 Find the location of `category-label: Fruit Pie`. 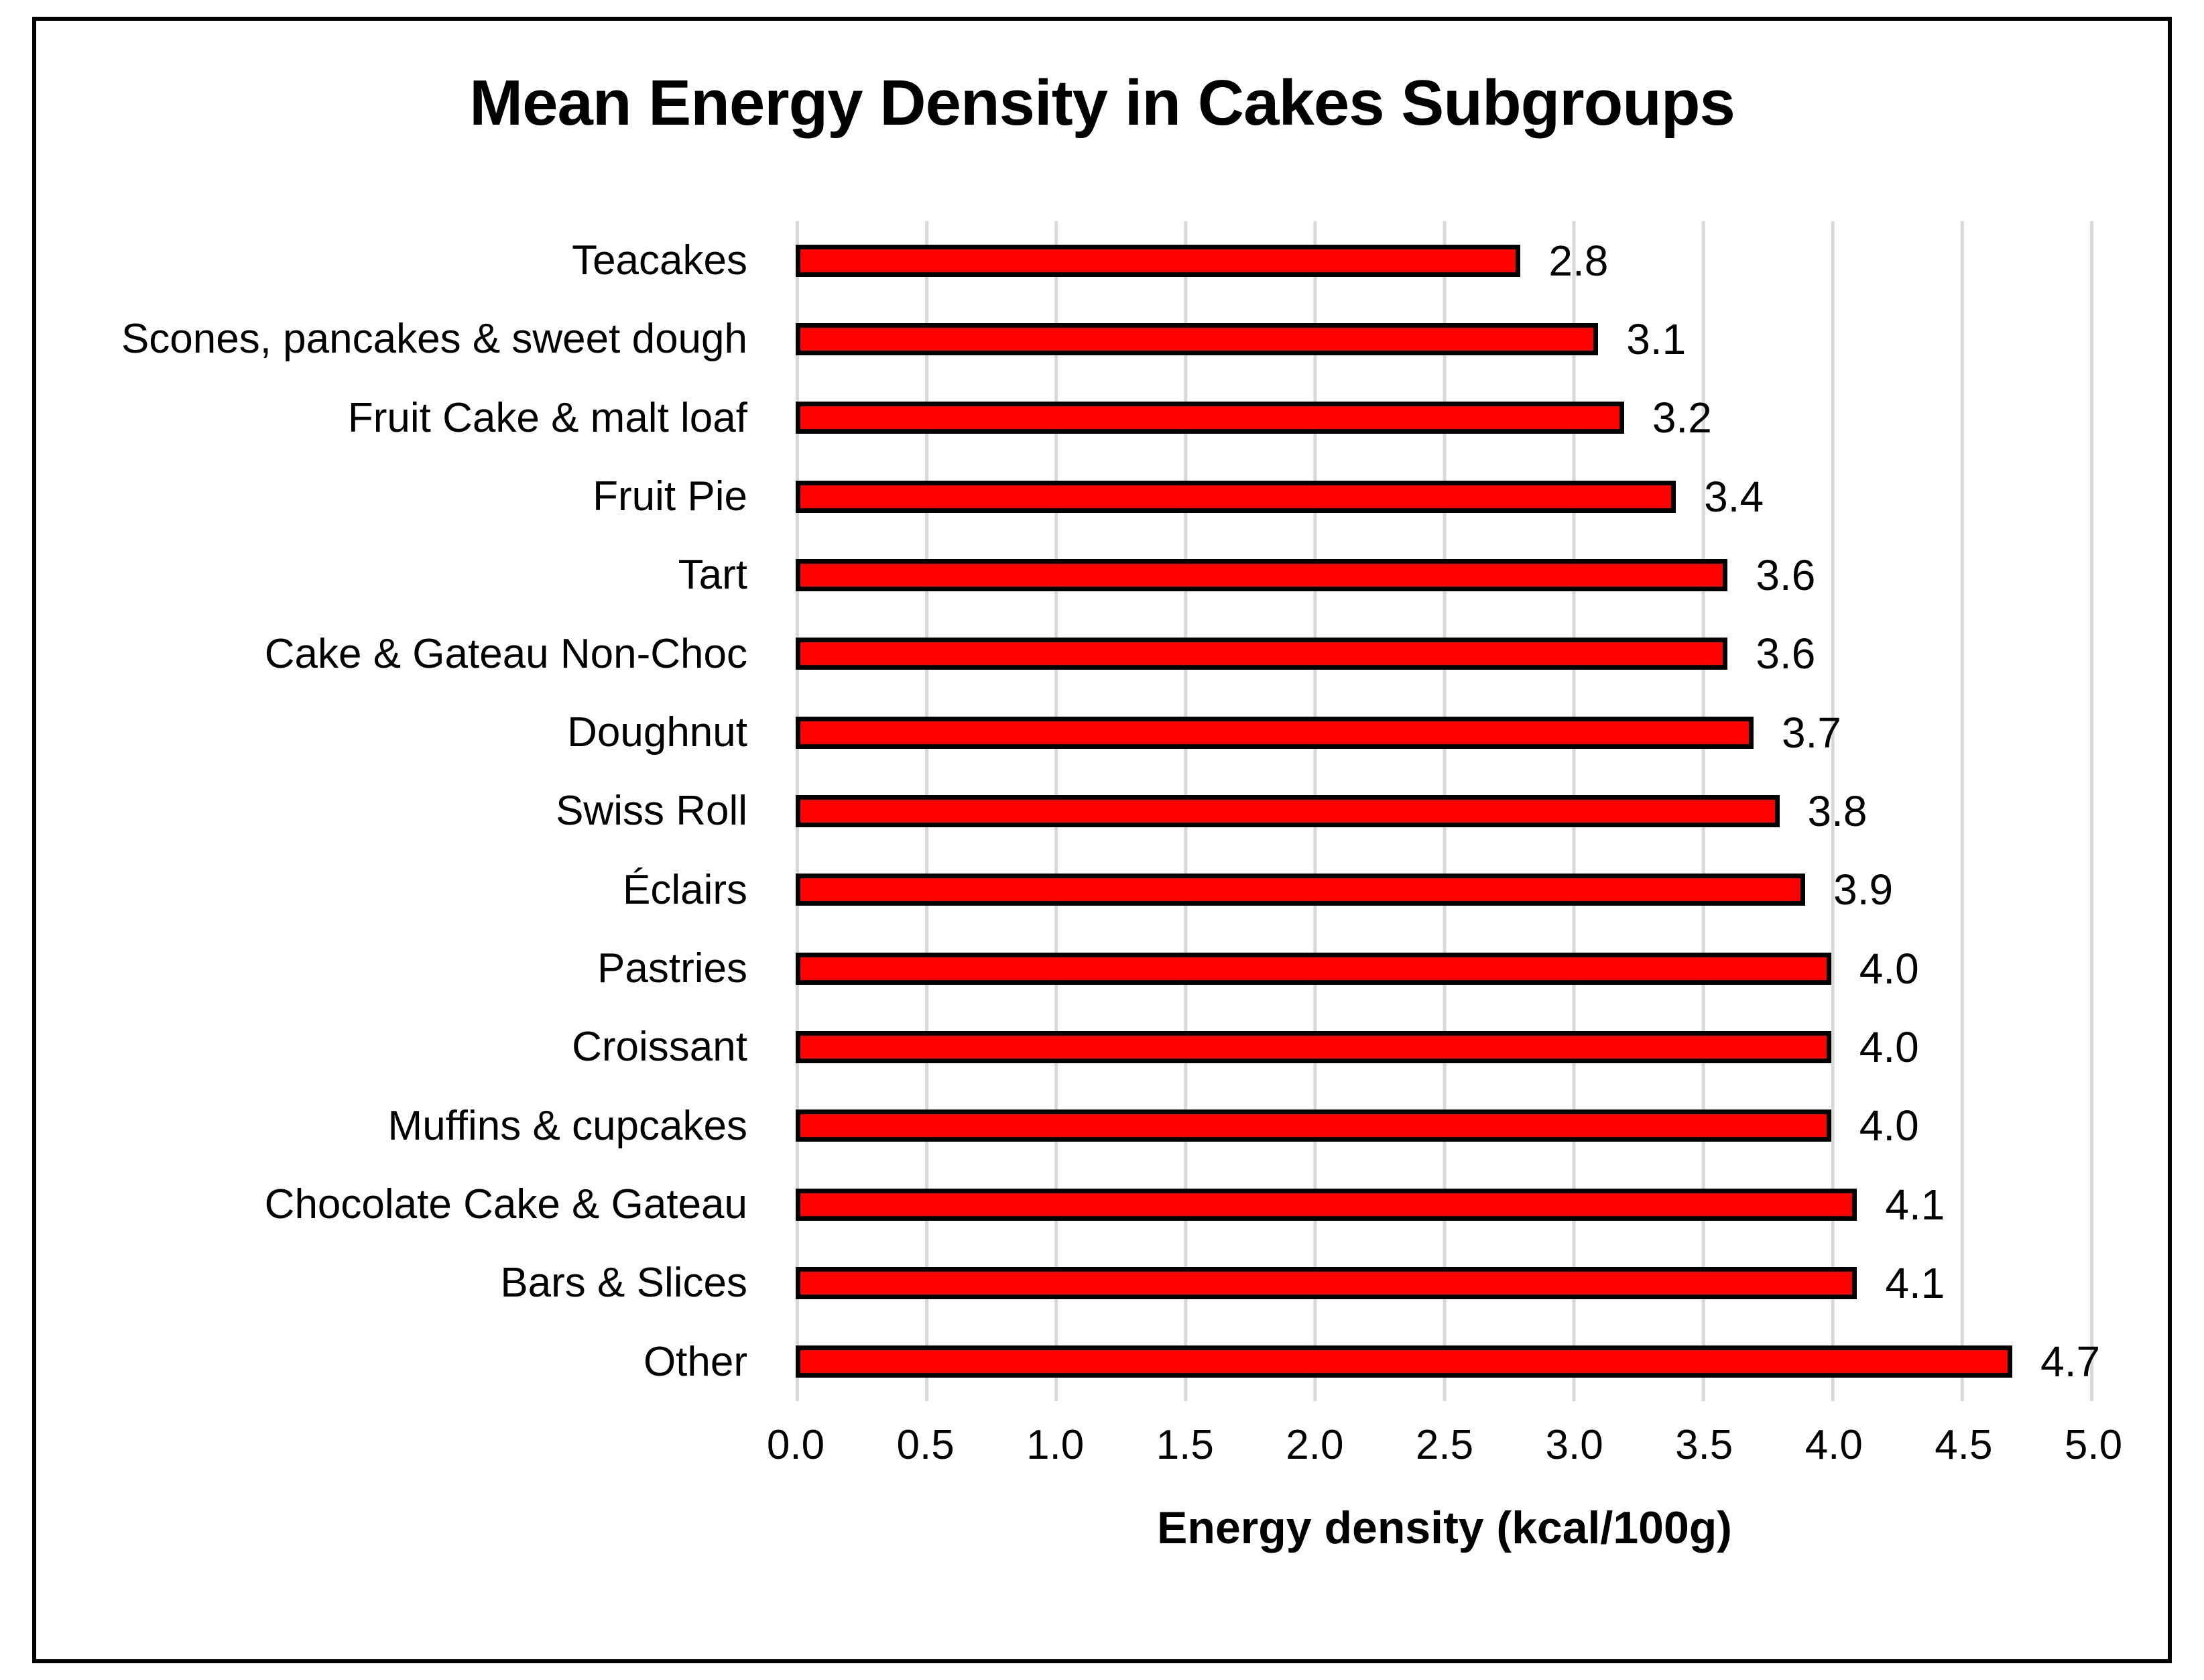

category-label: Fruit Pie is located at coordinates (670, 496).